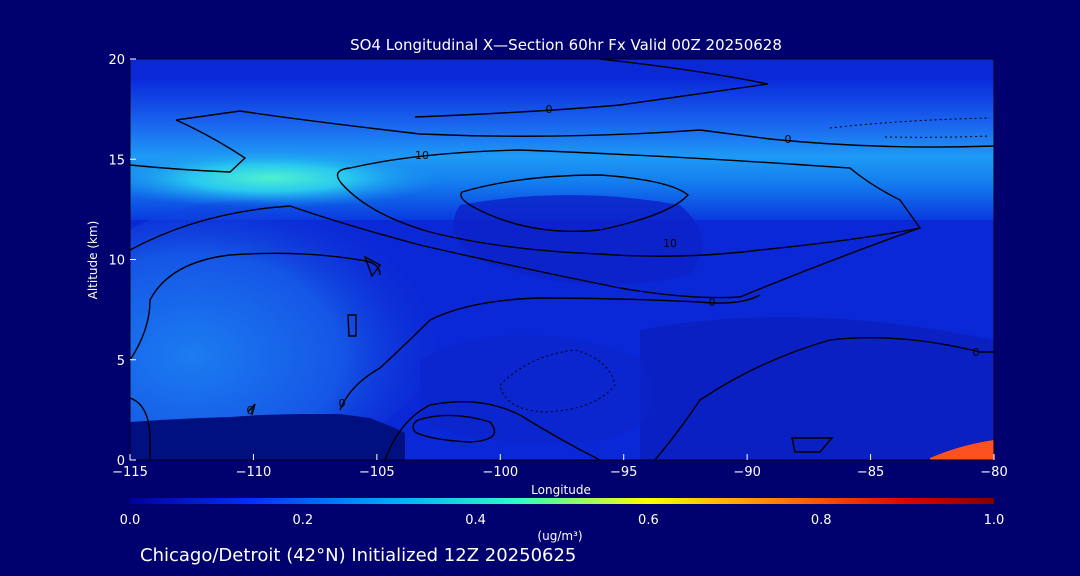 Image resolution: width=1080 pixels, height=576 pixels. Describe the element at coordinates (561, 490) in the screenshot. I see `x-axis-label: Longitude` at that location.